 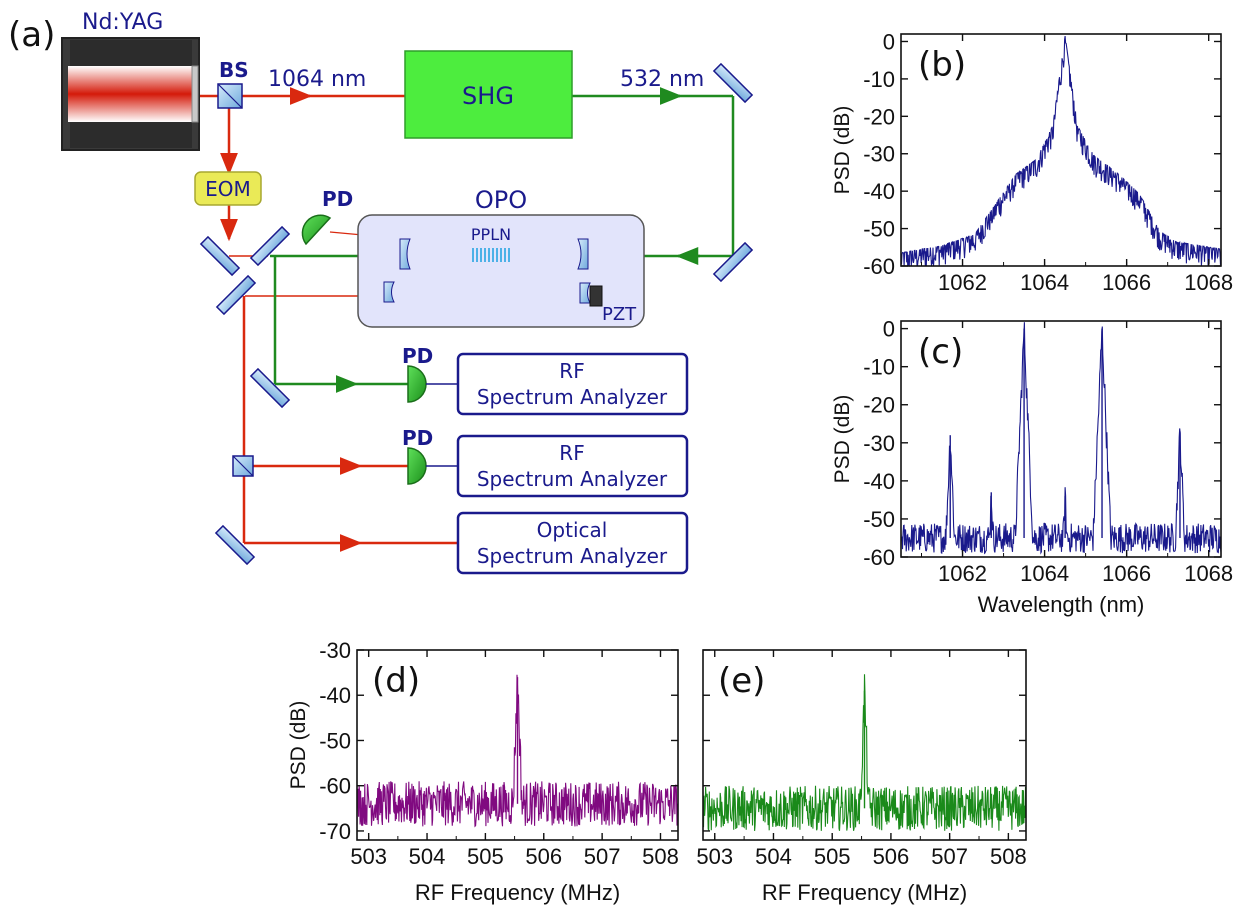 What do you see at coordinates (940, 352) in the screenshot?
I see `panel-label: (c)` at bounding box center [940, 352].